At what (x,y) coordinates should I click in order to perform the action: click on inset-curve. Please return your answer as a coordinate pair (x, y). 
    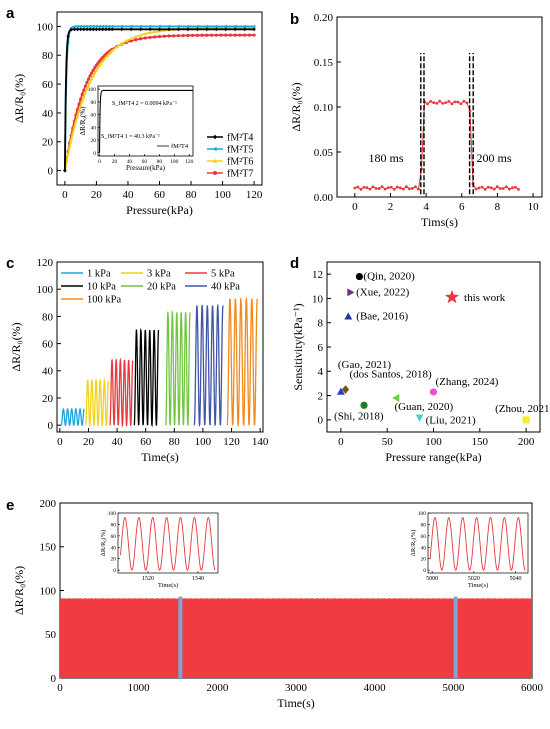
    Looking at the image, I should click on (168, 543).